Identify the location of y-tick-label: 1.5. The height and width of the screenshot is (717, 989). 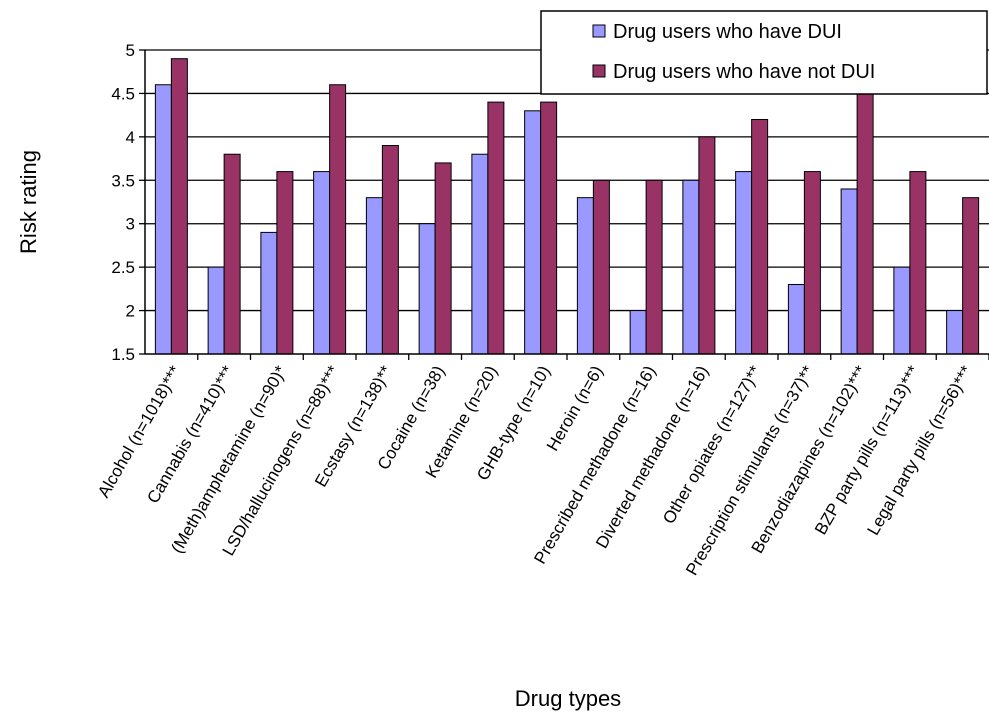
(123, 354).